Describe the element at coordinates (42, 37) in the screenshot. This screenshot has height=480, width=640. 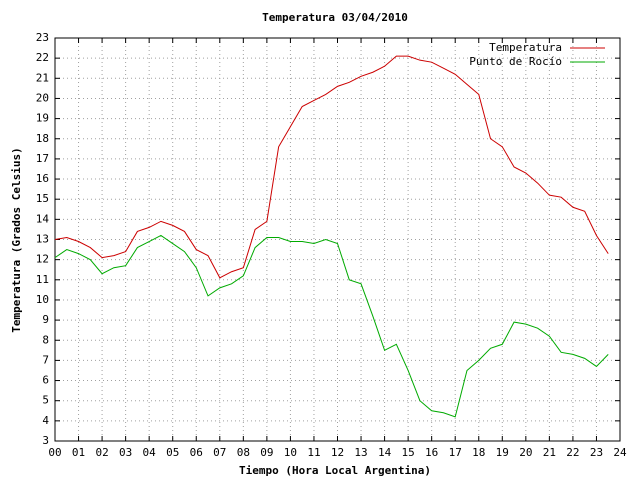
I see `y-tick-label: 23` at that location.